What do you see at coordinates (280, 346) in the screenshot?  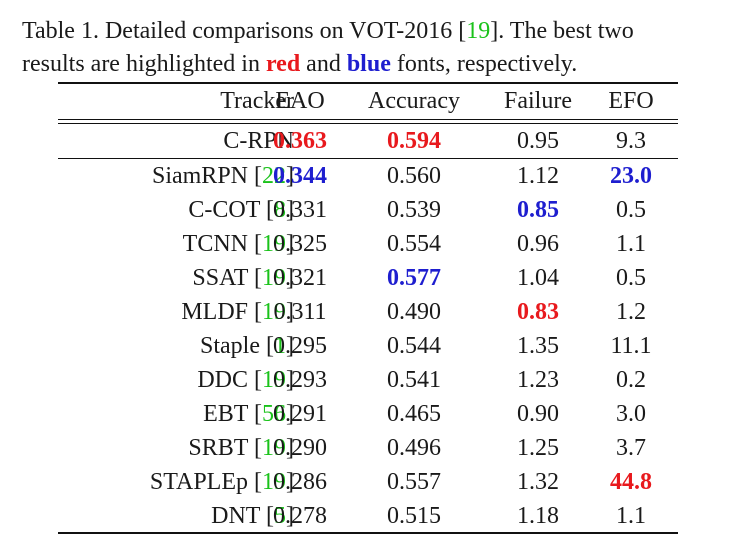 I see `citation-link: 1` at bounding box center [280, 346].